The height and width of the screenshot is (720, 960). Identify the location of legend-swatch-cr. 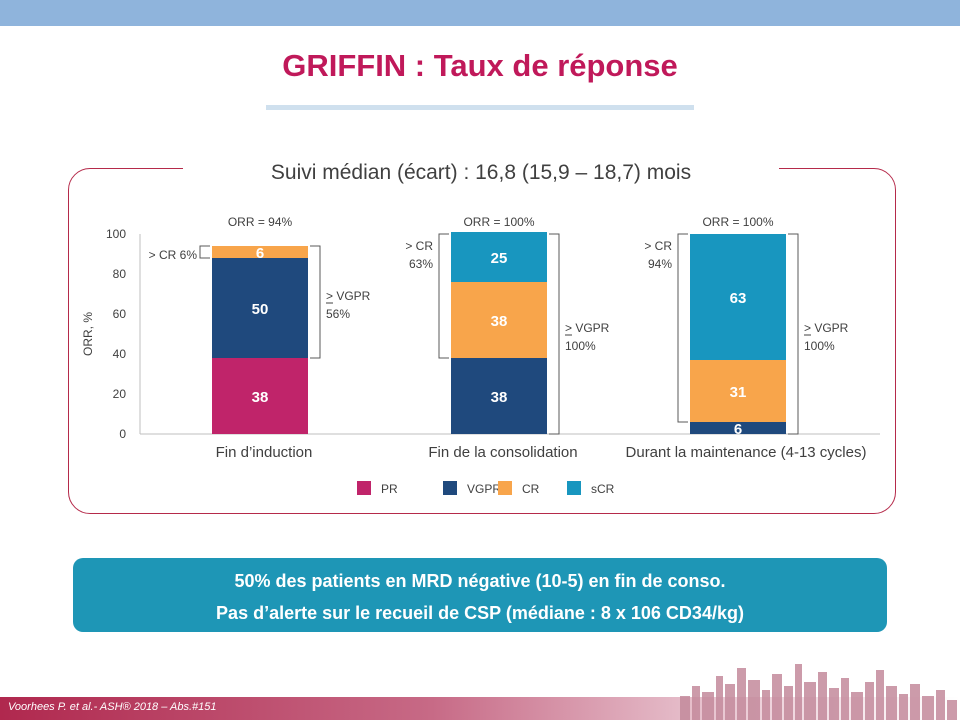
(505, 488).